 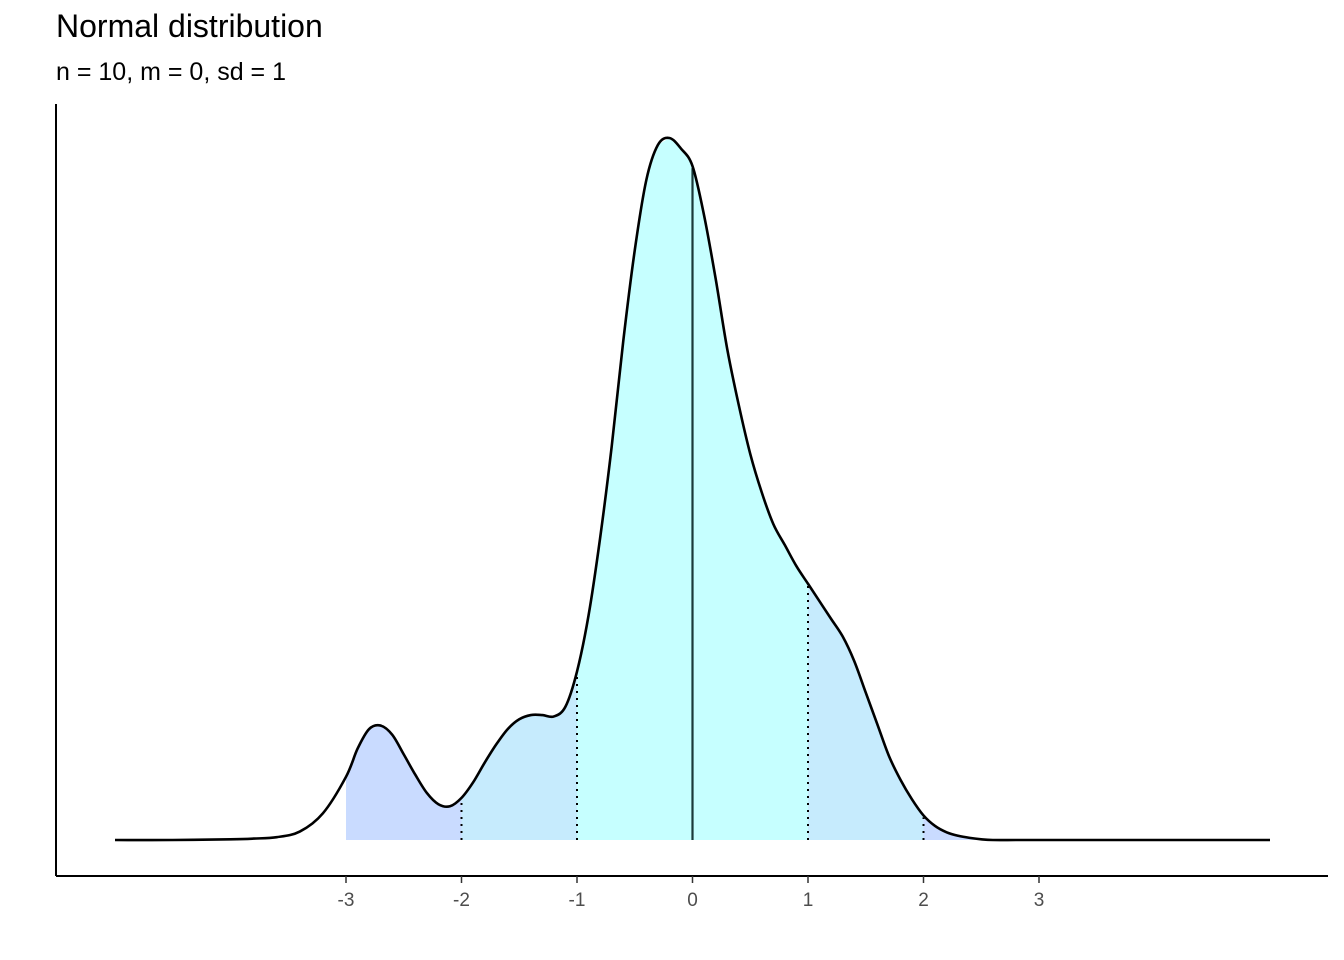 I want to click on x-axis-ticks: -3 -2 -1 0 1 2 3, so click(x=691, y=893).